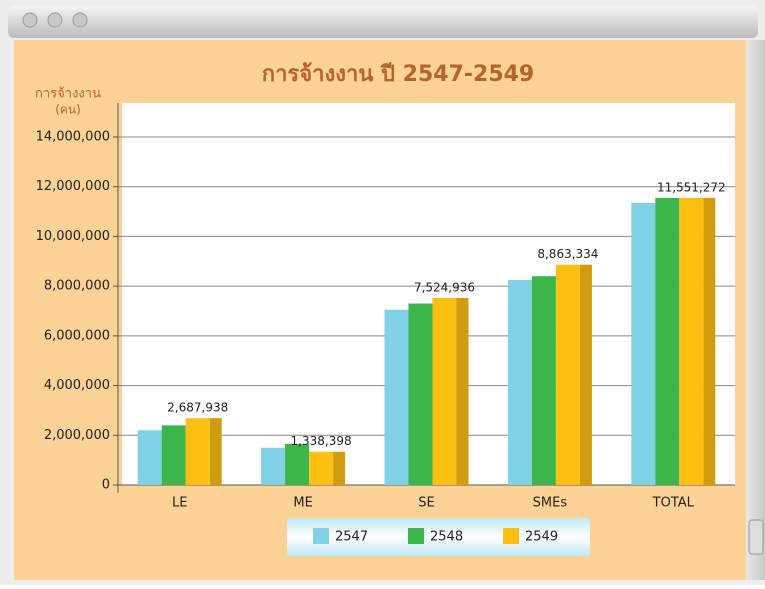  What do you see at coordinates (673, 503) in the screenshot?
I see `x-tick-label: TOTAL` at bounding box center [673, 503].